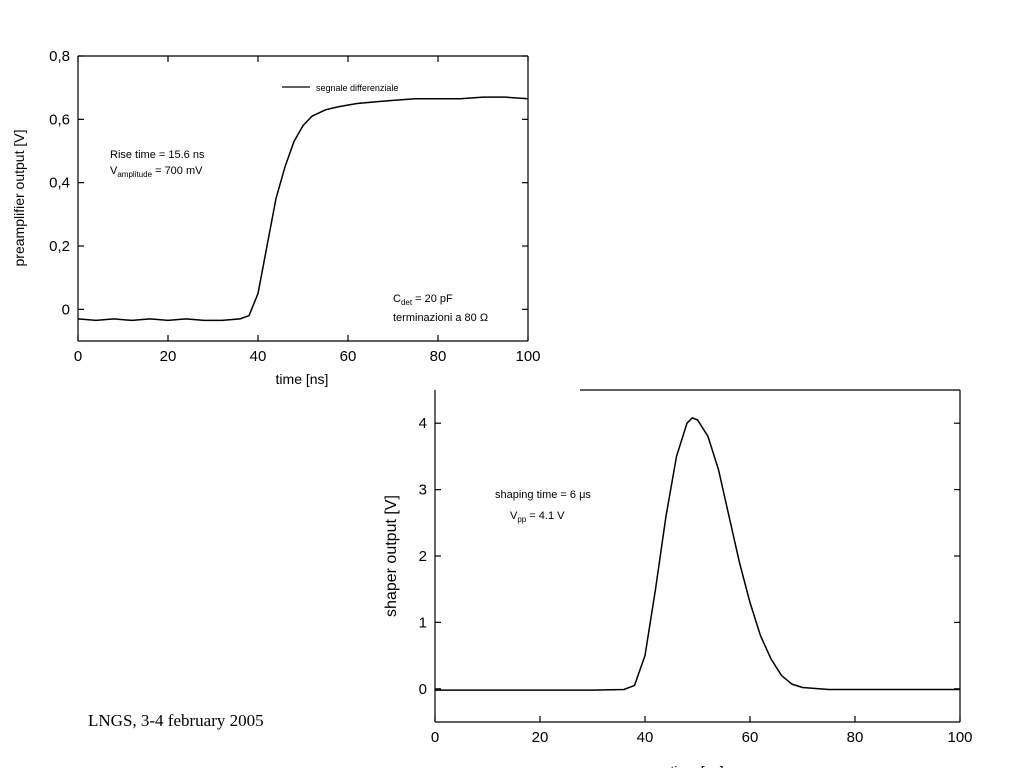  I want to click on annotation-tail: = 700 mV, so click(177, 171).